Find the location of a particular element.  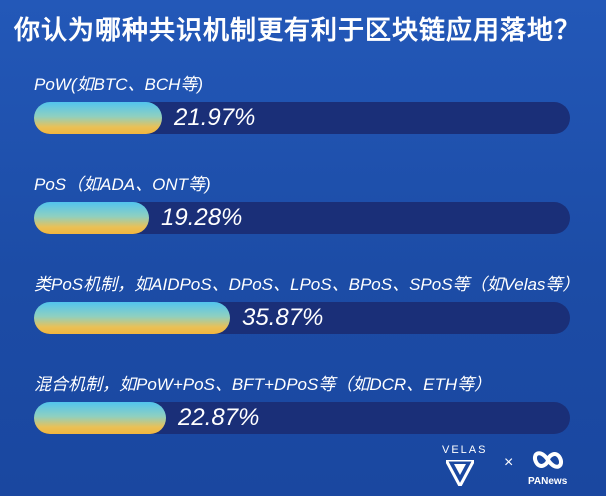

velas-logo-icon is located at coordinates (460, 473).